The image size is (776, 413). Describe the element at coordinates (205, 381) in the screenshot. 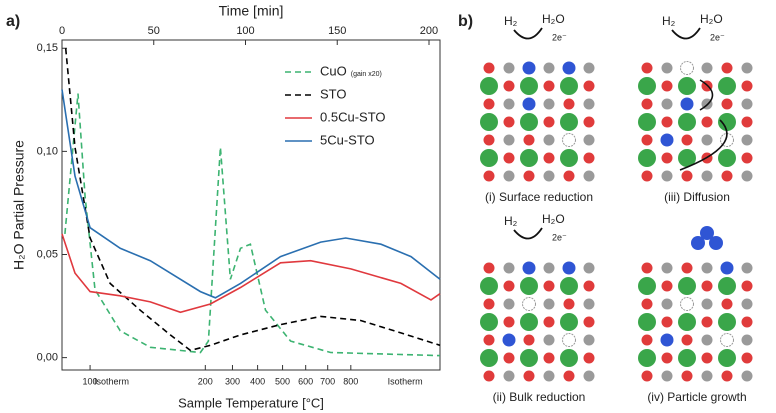

I see `bottom-tick-label: 200` at that location.